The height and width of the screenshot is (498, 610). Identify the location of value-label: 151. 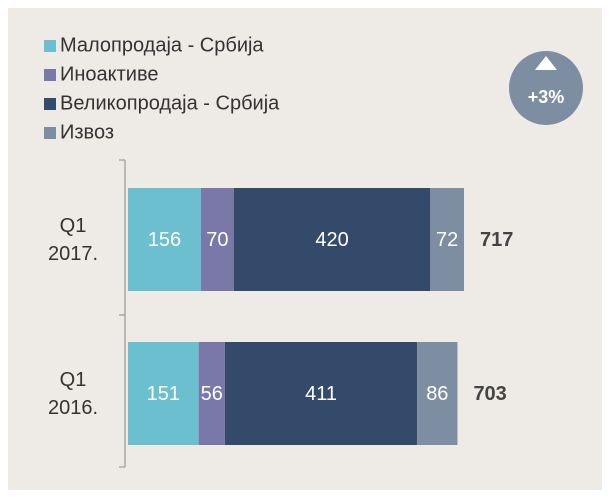
(163, 394).